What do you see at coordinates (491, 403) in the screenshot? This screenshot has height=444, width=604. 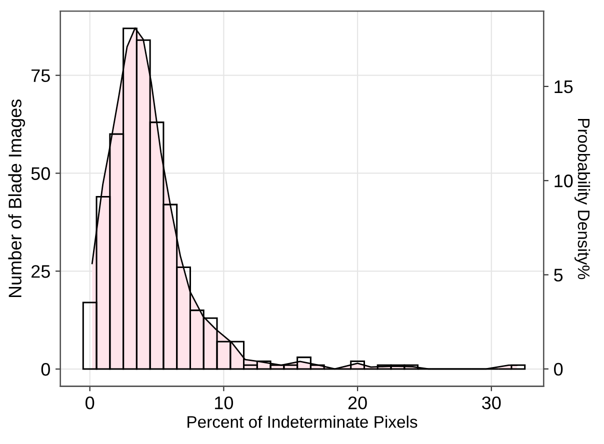 I see `x-tick-label: 30` at bounding box center [491, 403].